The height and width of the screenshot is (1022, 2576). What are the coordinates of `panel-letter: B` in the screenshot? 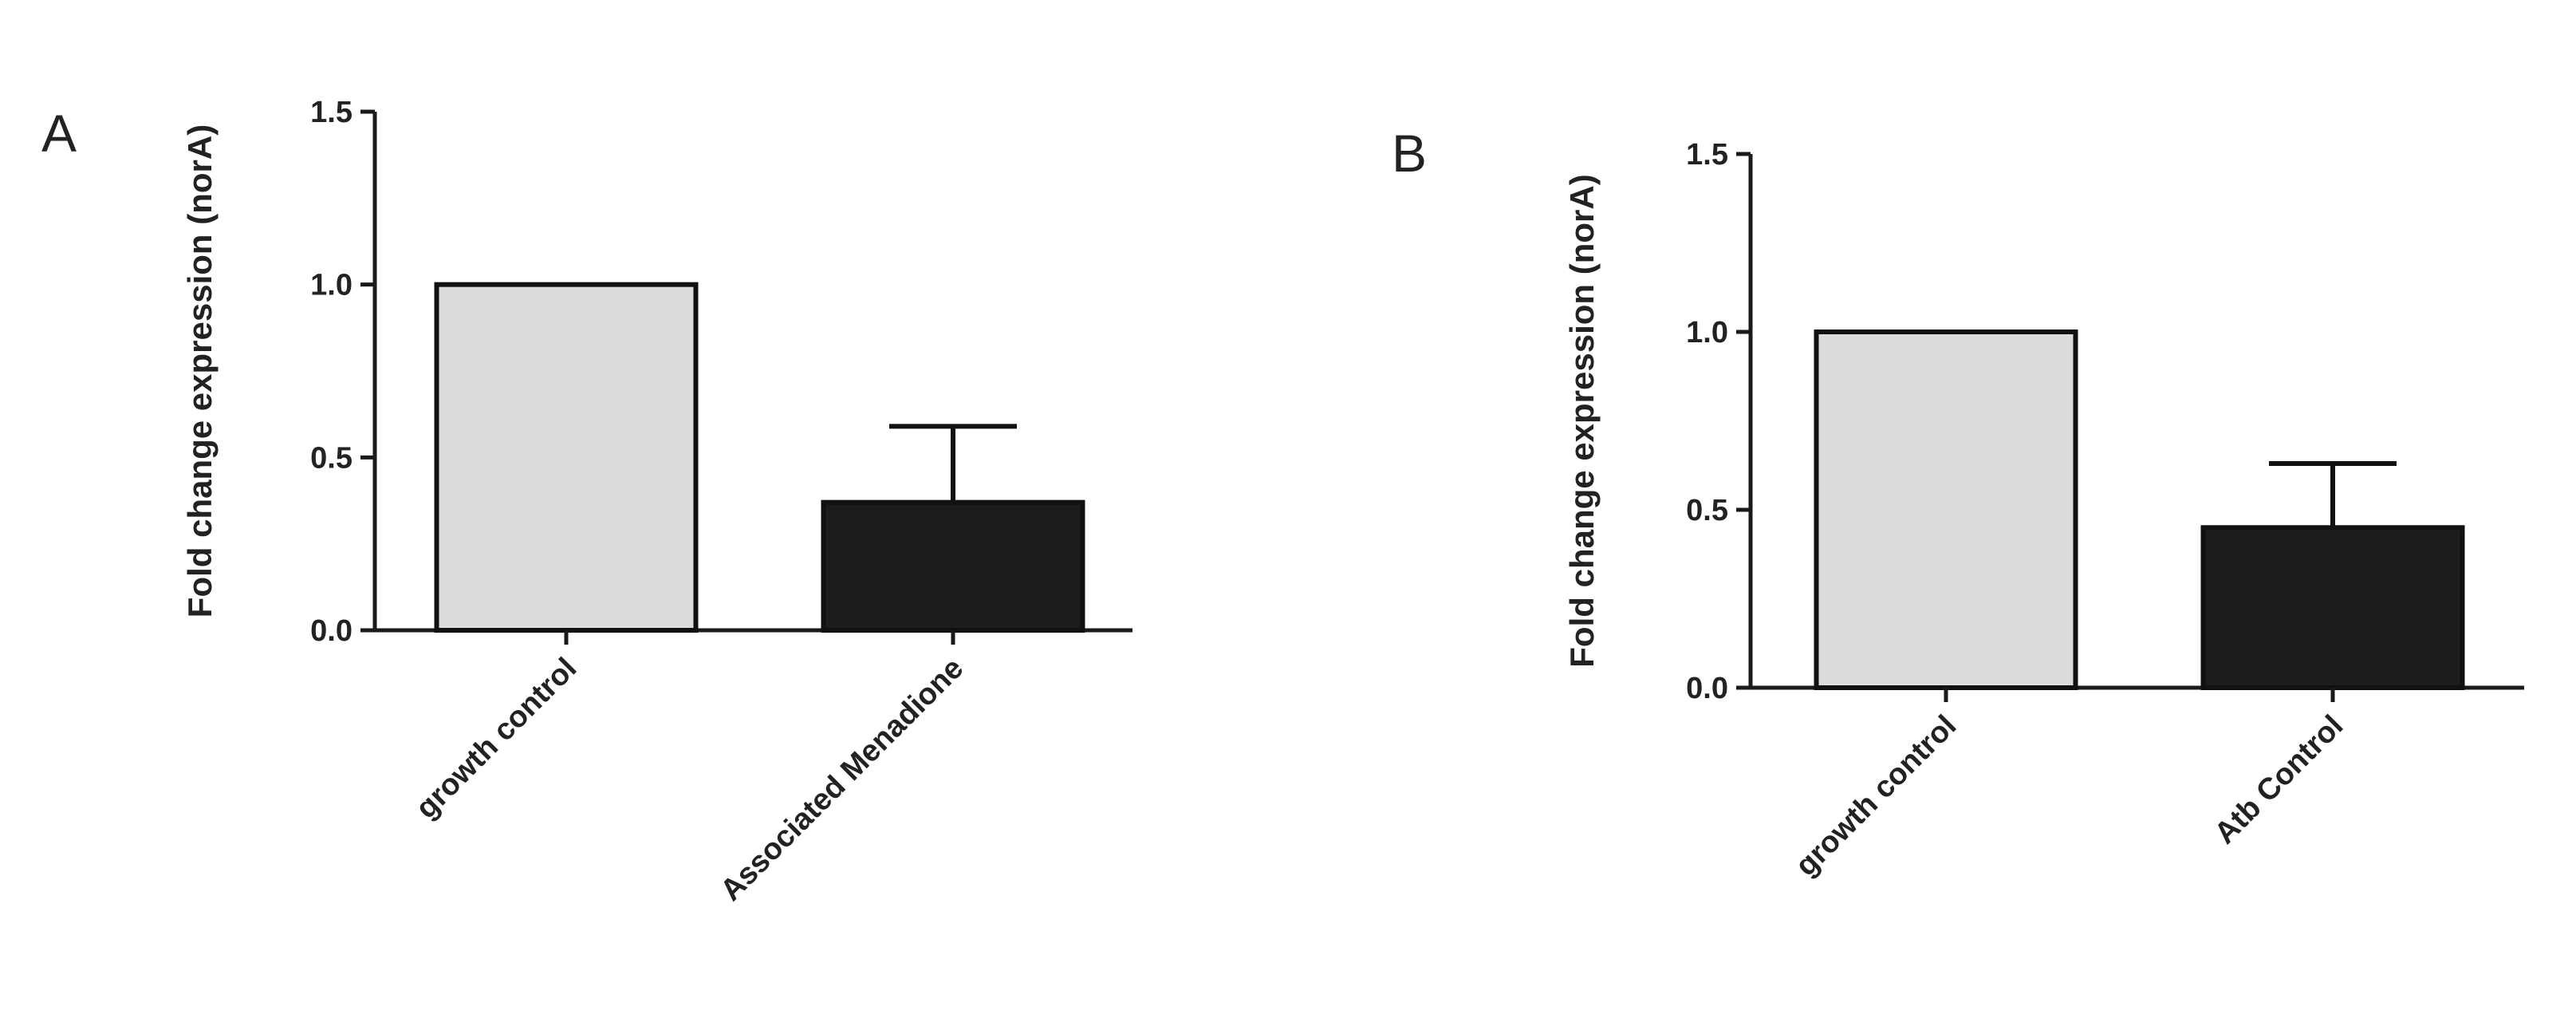 It's located at (1409, 153).